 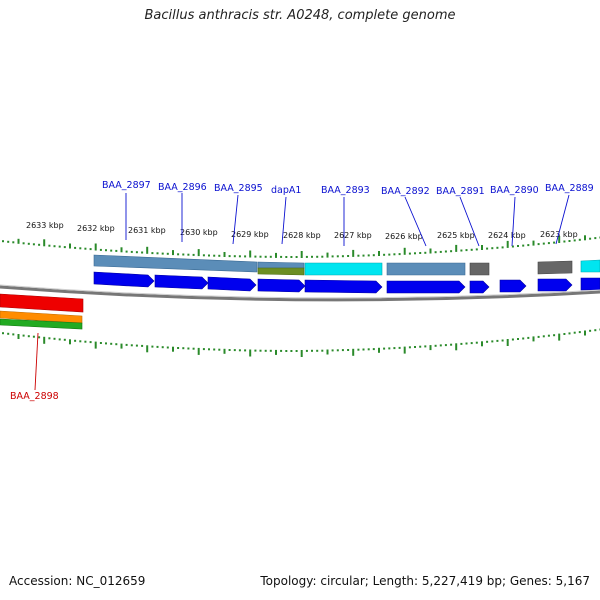 I want to click on feature-bar-olive, so click(x=281, y=271).